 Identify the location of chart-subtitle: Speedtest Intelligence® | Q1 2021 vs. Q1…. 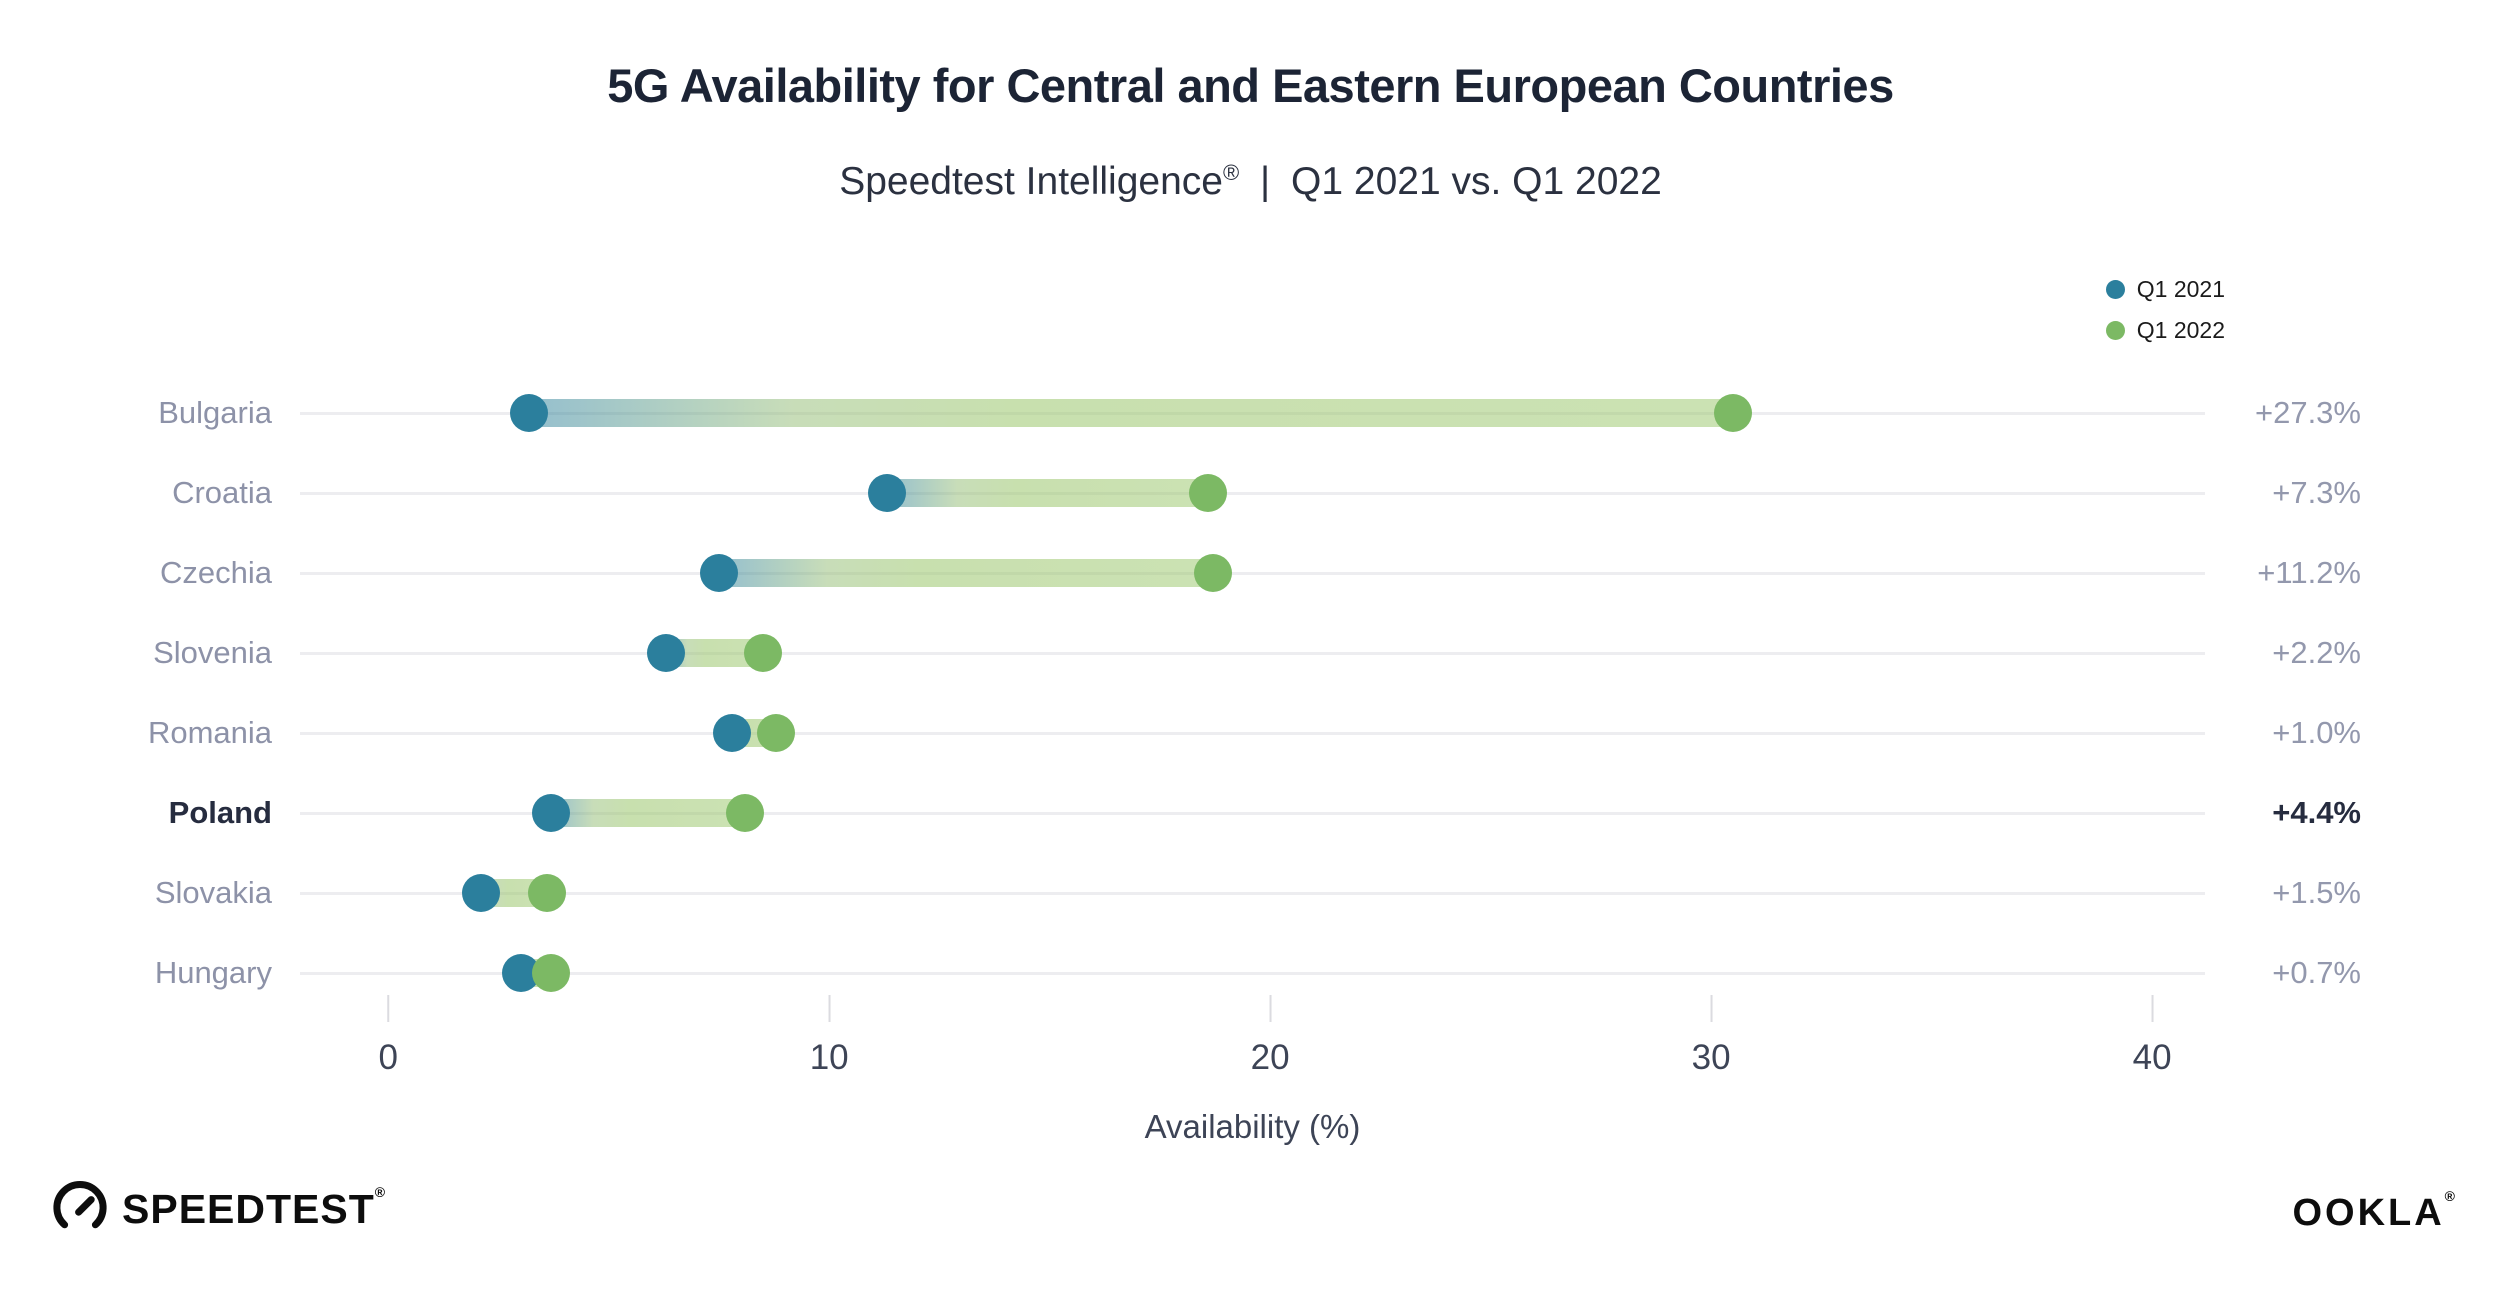
(1250, 182).